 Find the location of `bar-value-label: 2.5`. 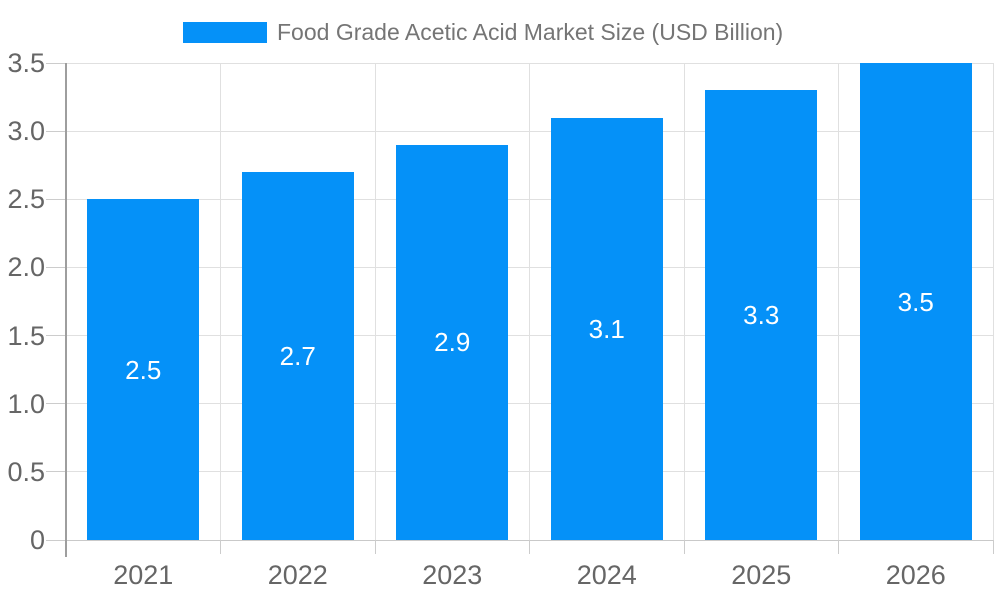

bar-value-label: 2.5 is located at coordinates (143, 369).